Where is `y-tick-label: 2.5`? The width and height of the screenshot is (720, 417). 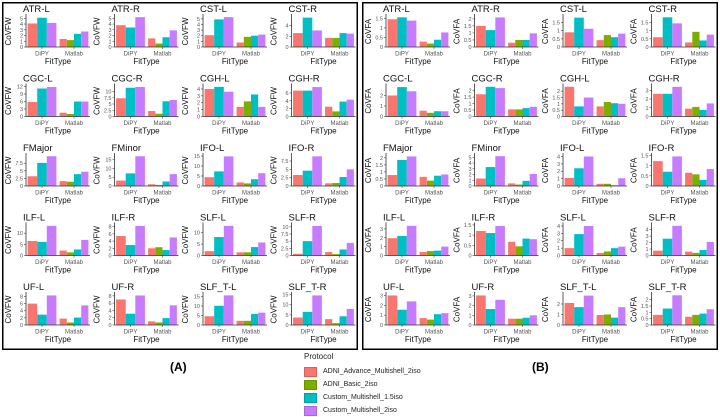 y-tick-label: 2.5 is located at coordinates (285, 249).